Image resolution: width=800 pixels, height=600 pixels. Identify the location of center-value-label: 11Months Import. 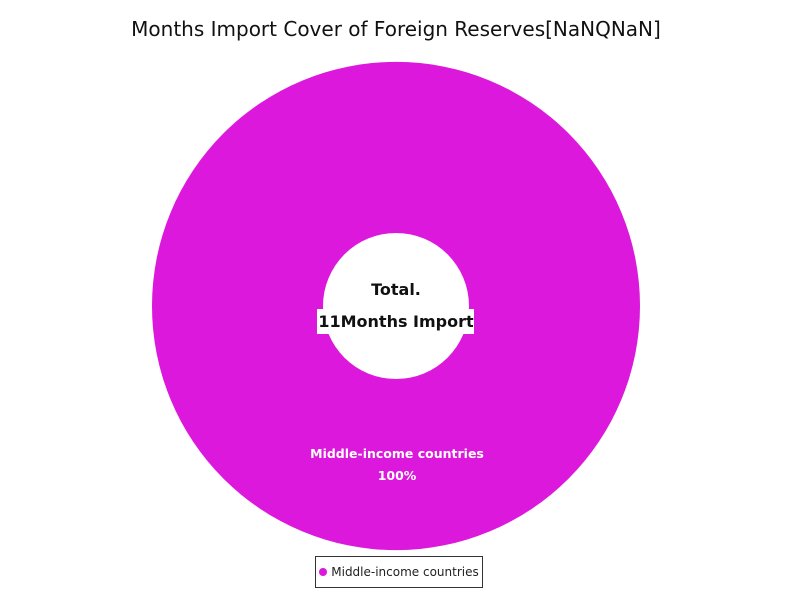
(396, 321).